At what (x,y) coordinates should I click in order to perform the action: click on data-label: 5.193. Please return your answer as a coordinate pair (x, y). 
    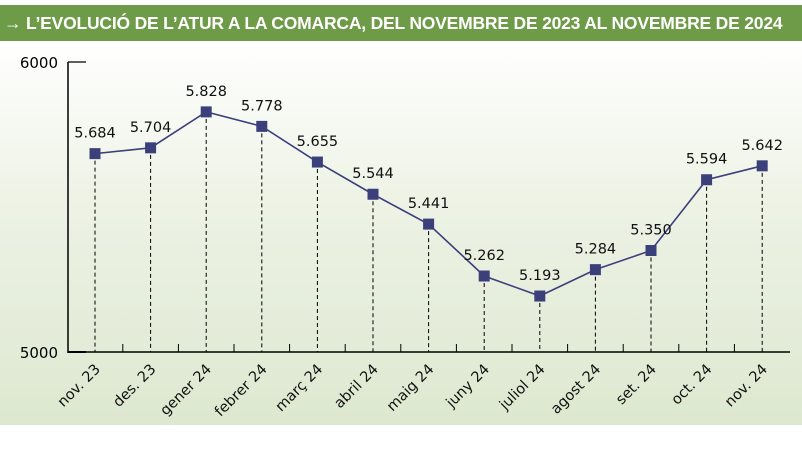
    Looking at the image, I should click on (540, 276).